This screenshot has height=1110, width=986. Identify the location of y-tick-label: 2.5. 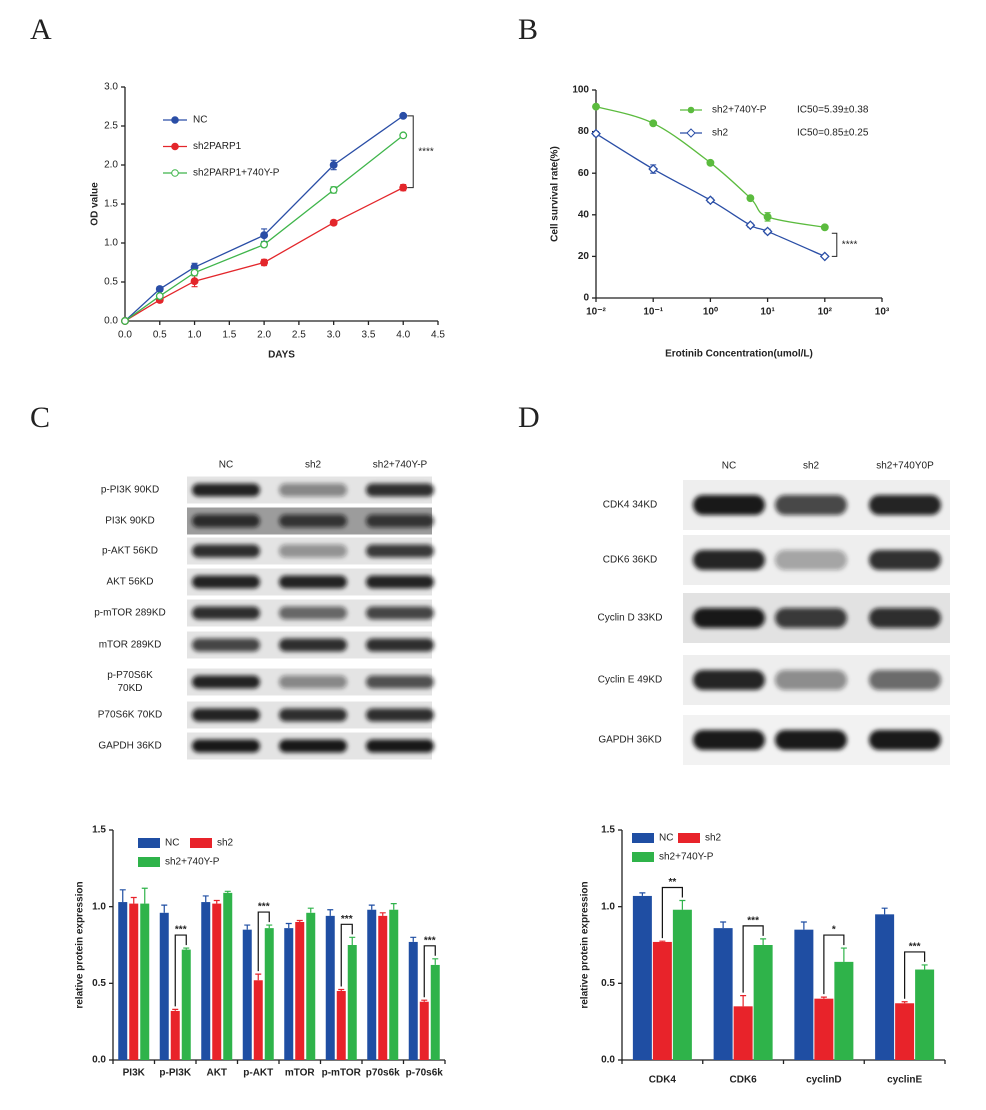
(111, 126).